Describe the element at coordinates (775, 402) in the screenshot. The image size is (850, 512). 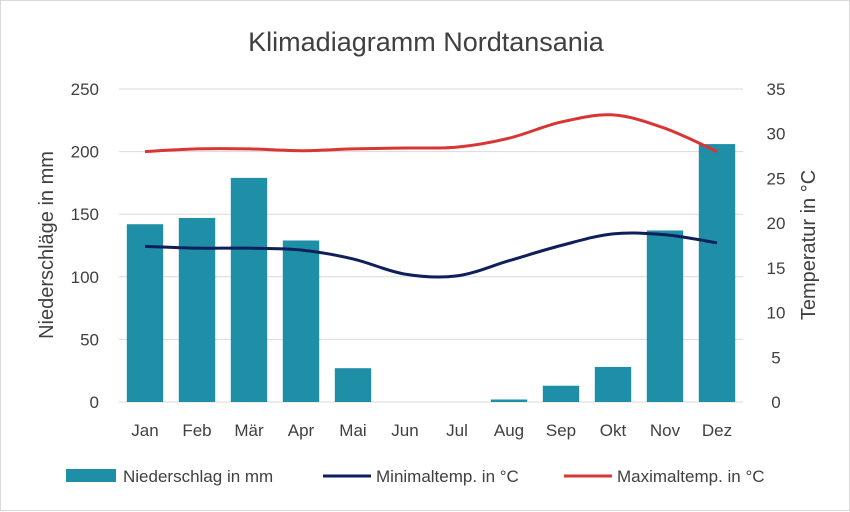
I see `right-tick-label: 0` at that location.